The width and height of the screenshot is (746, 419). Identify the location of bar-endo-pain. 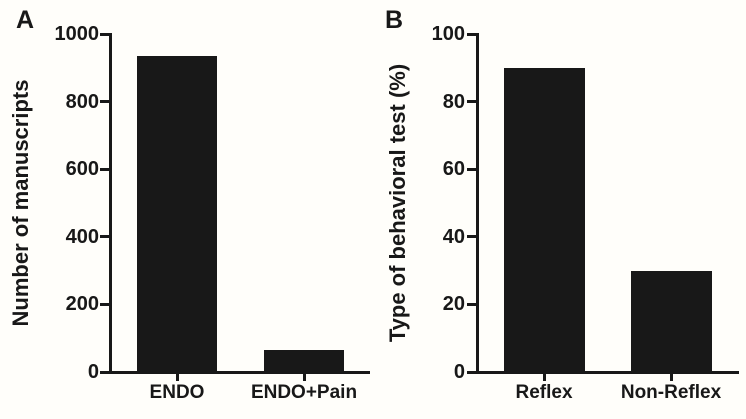
(304, 361).